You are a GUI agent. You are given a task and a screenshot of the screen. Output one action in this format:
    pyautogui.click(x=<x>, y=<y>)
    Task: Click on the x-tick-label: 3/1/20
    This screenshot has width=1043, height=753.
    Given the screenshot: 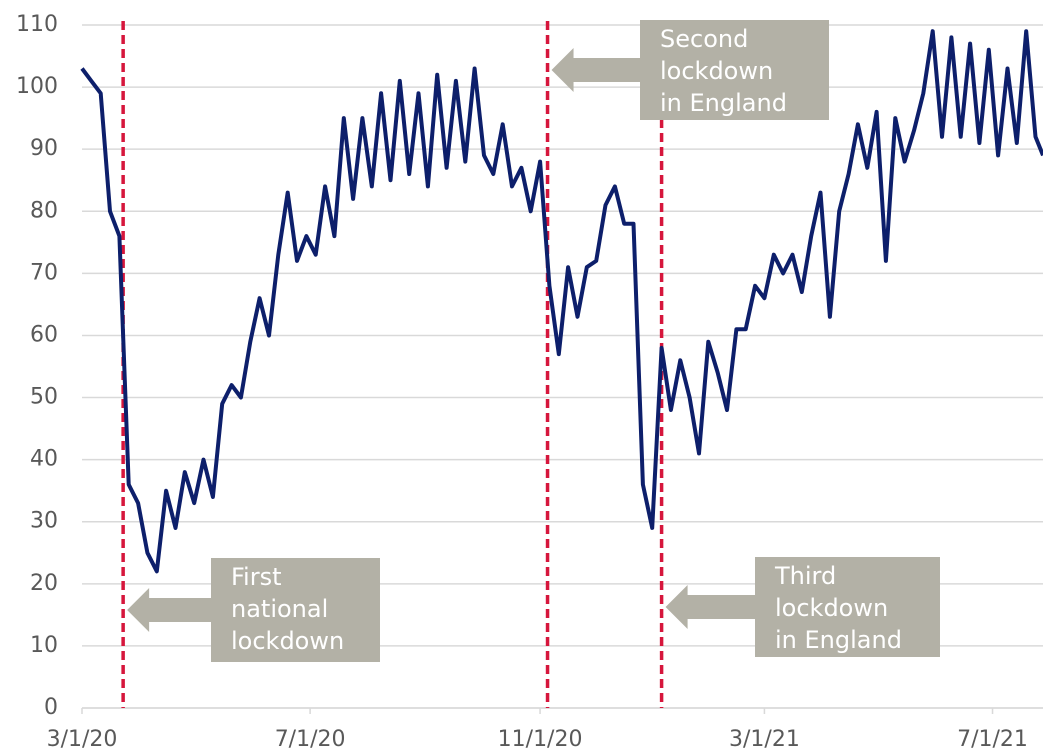 What is the action you would take?
    pyautogui.click(x=82, y=739)
    